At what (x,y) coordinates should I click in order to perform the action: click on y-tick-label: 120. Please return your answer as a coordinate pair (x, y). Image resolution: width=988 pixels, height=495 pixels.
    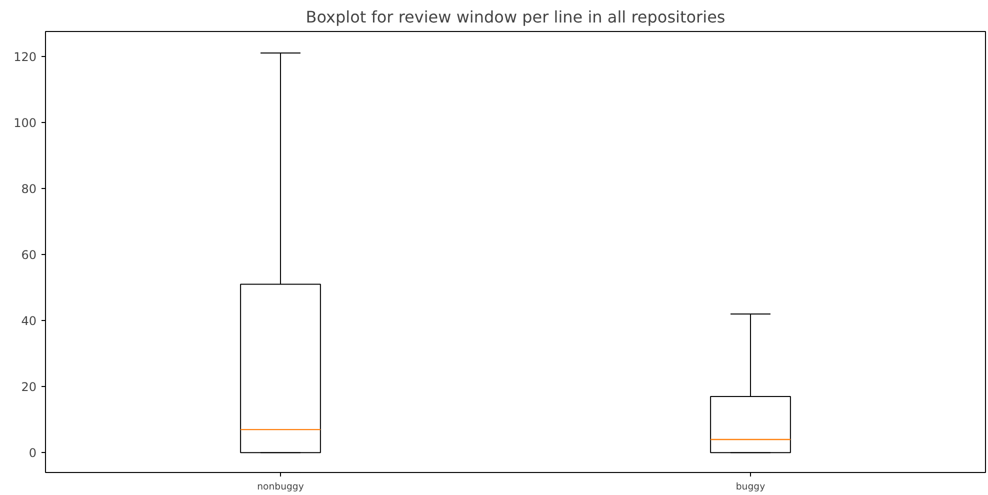
    Looking at the image, I should click on (25, 57).